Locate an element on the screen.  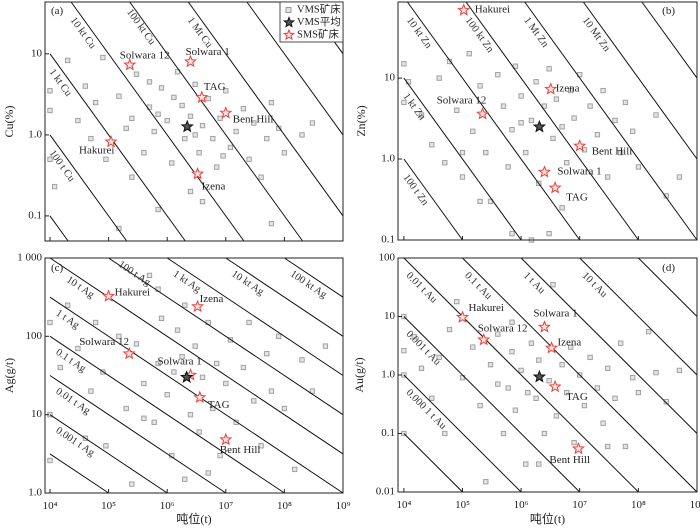
y-tick-label: 100 is located at coordinates (34, 336).